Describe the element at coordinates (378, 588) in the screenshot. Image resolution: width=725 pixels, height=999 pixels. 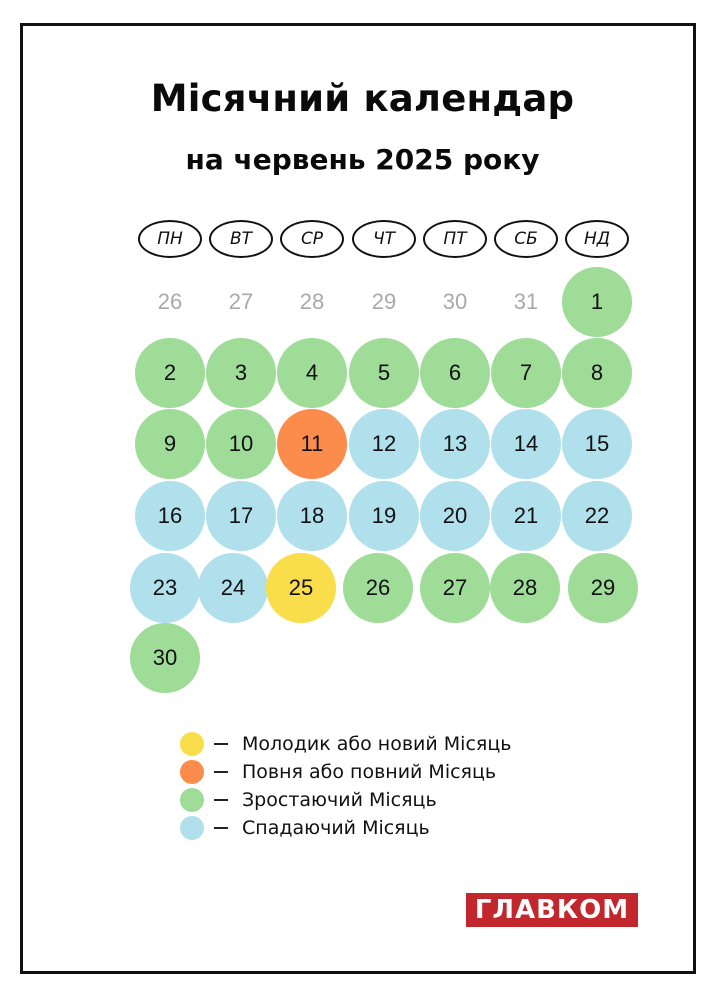
I see `day-cell: 26` at that location.